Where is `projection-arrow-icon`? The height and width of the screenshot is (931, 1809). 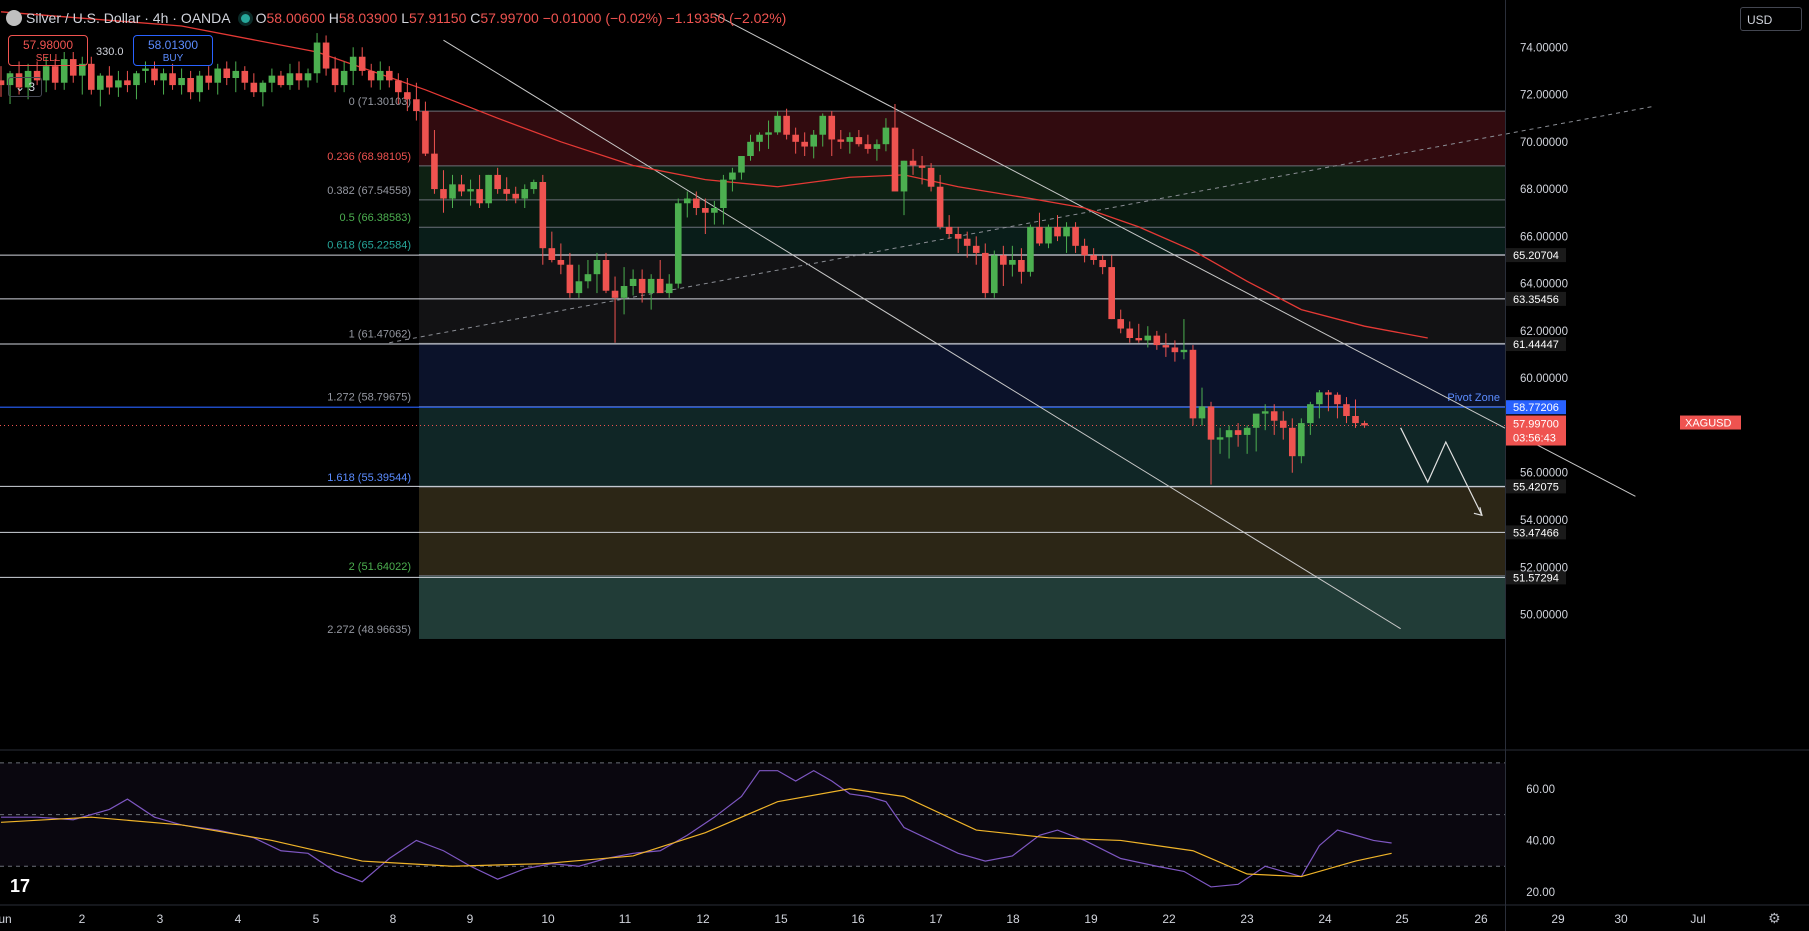
projection-arrow-icon is located at coordinates (1478, 512).